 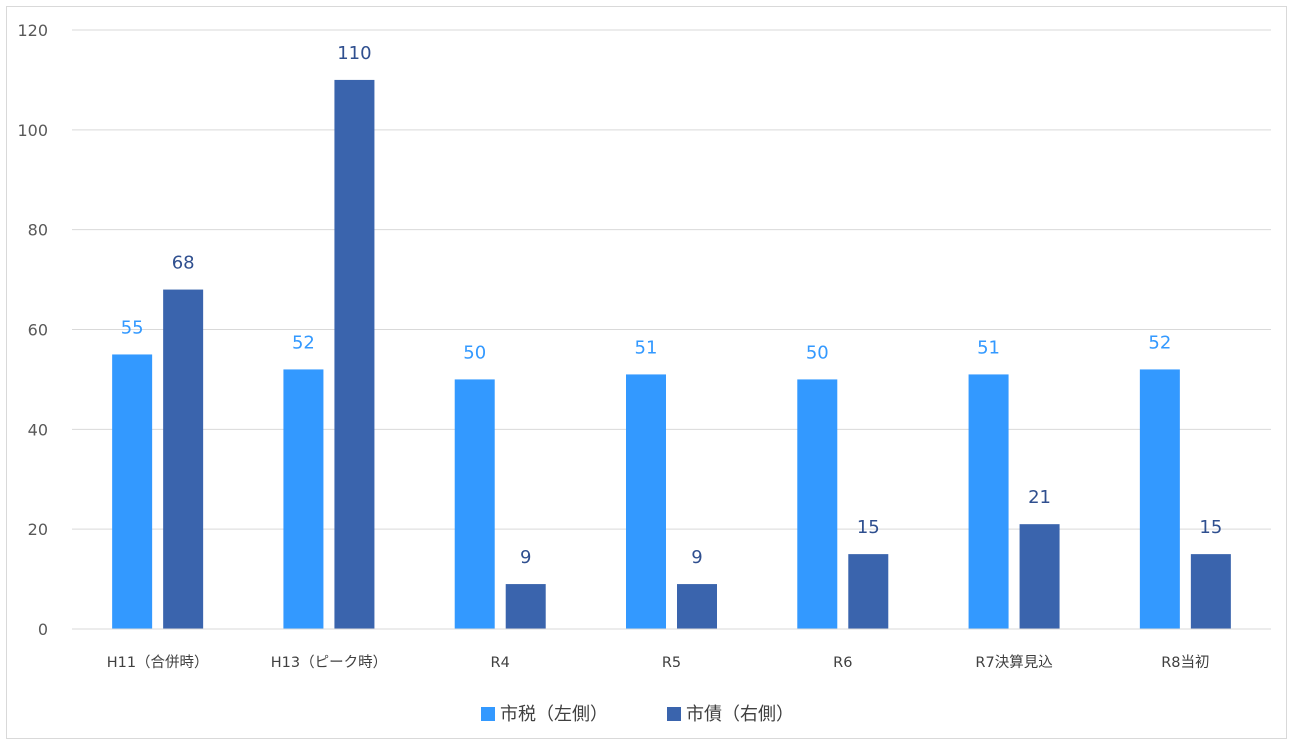 I want to click on x-axis: H11（合併時） H13（ピーク時） R4 R5 R6 R7決算見込 R8当初, so click(x=671, y=649).